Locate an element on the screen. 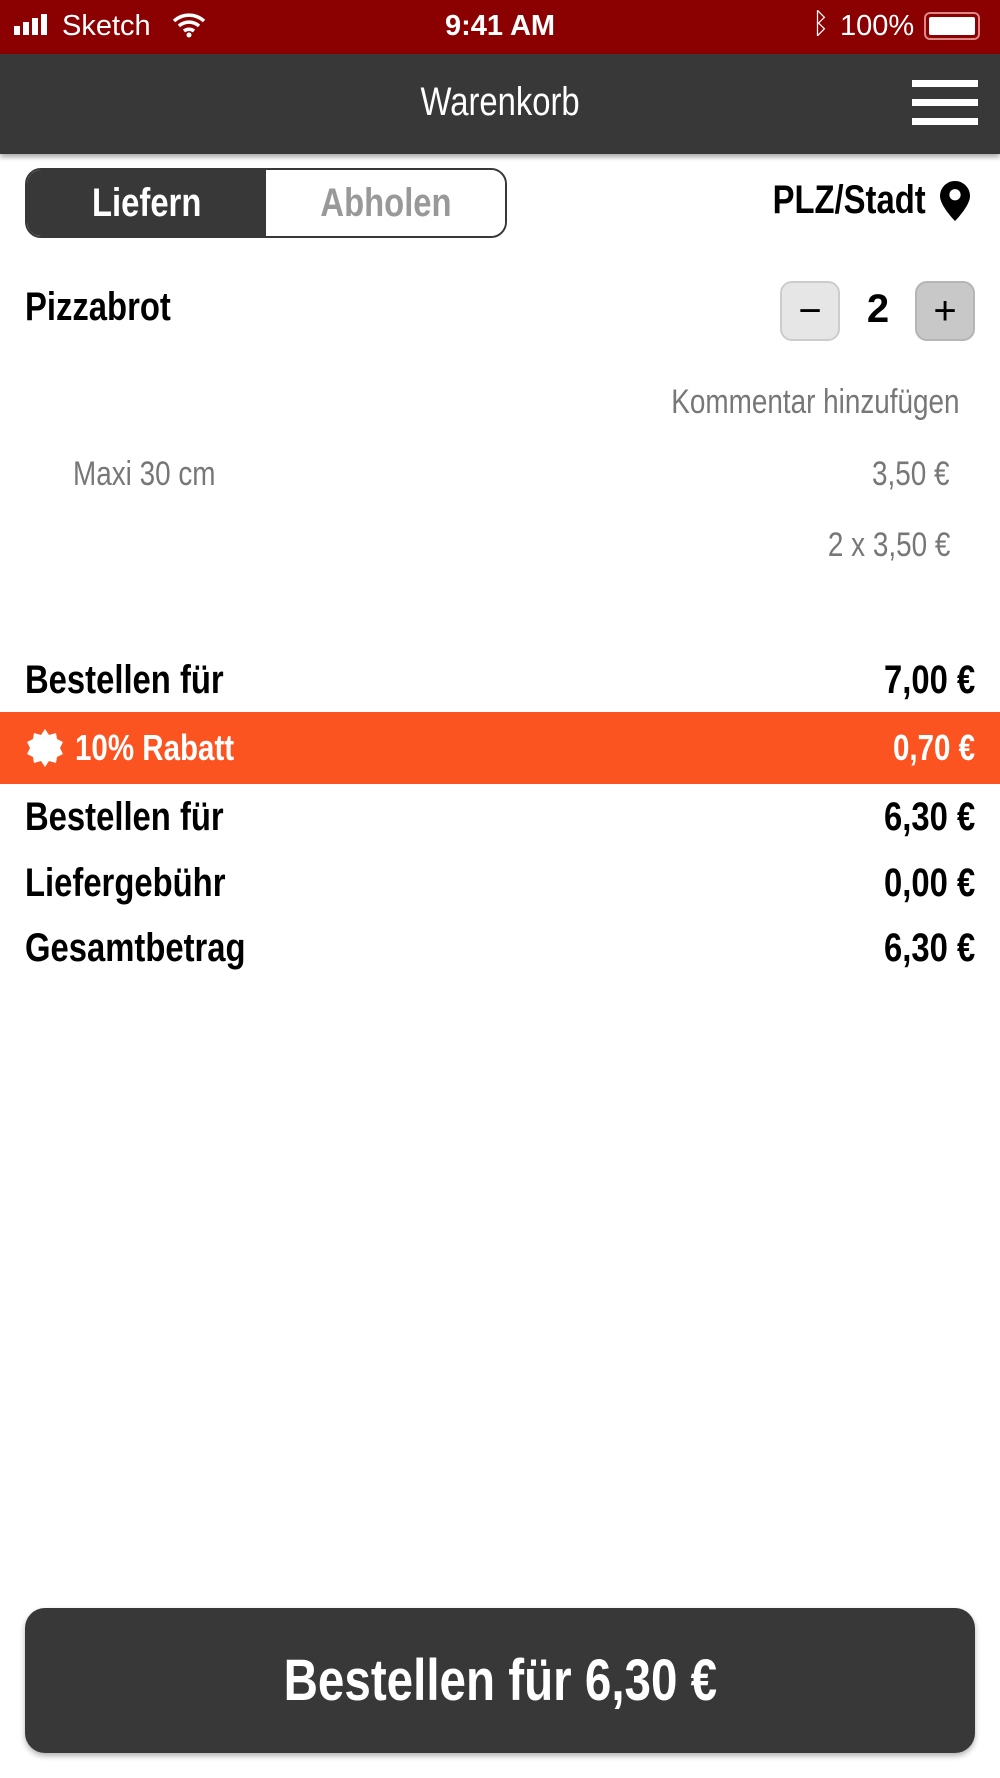  badge-icon is located at coordinates (45, 748).